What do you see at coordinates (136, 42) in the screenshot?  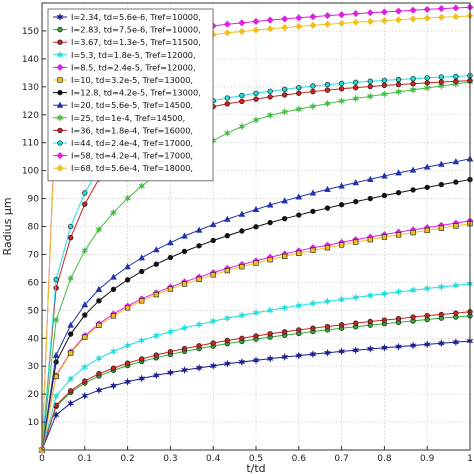 I see `legend-entry: I=3.67, td=1.3e-5, Tref=11500,` at bounding box center [136, 42].